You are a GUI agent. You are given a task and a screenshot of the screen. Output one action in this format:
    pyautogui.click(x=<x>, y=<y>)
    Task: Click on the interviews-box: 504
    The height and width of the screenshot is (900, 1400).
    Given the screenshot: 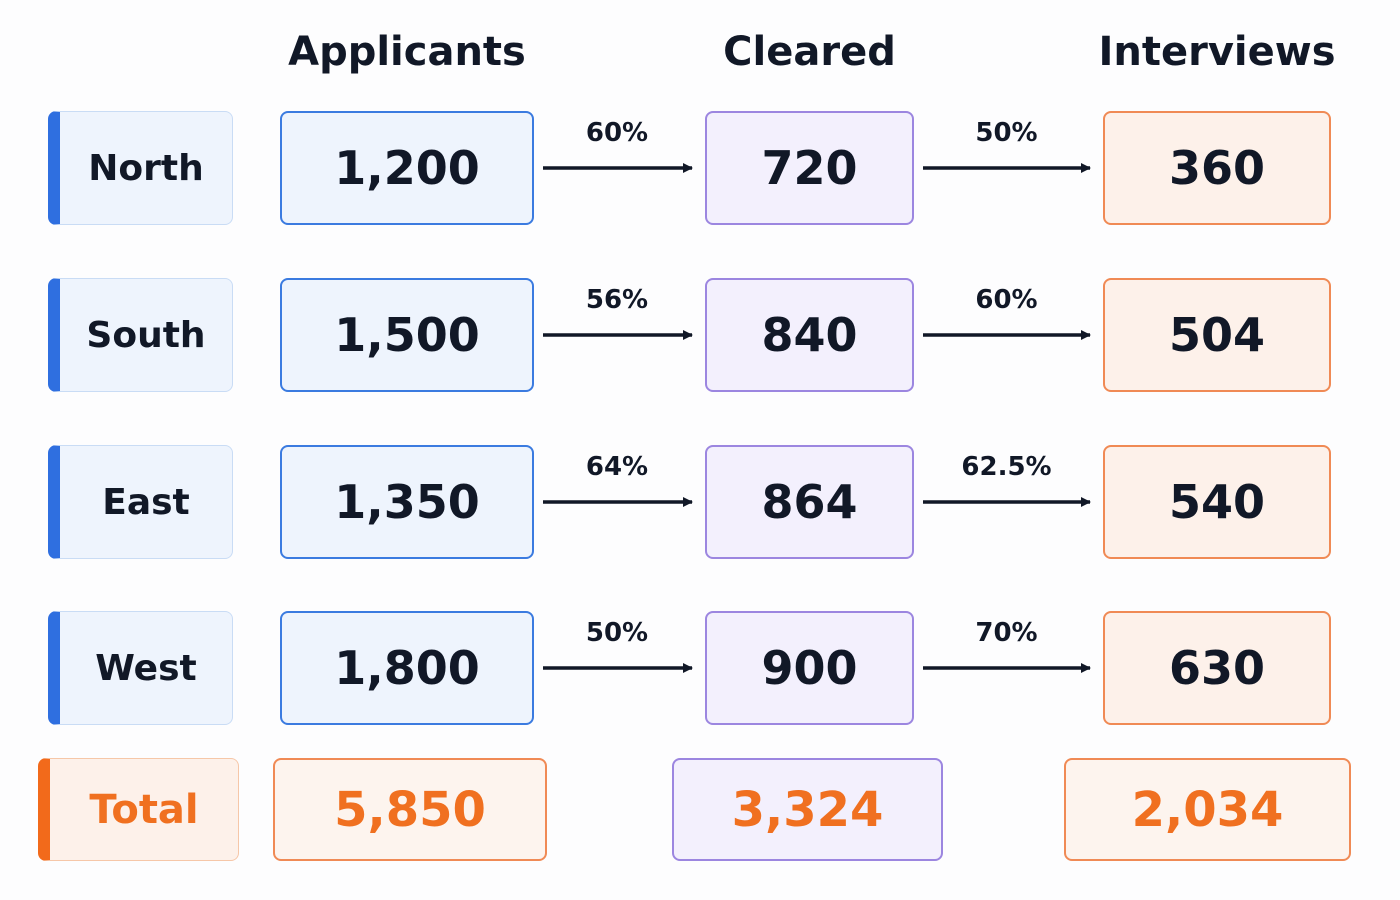 What is the action you would take?
    pyautogui.click(x=1217, y=335)
    